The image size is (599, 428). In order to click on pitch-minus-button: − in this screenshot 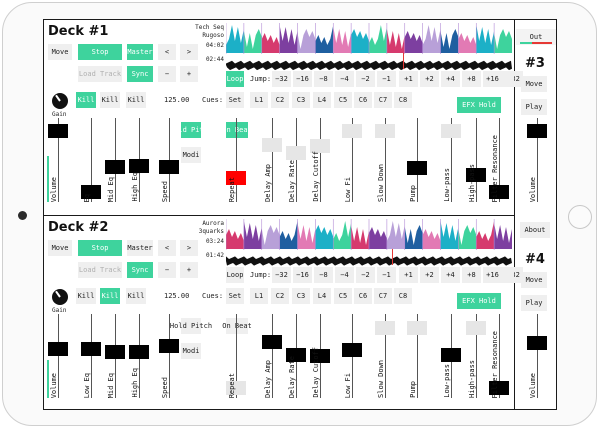, I will do `click(167, 270)`.